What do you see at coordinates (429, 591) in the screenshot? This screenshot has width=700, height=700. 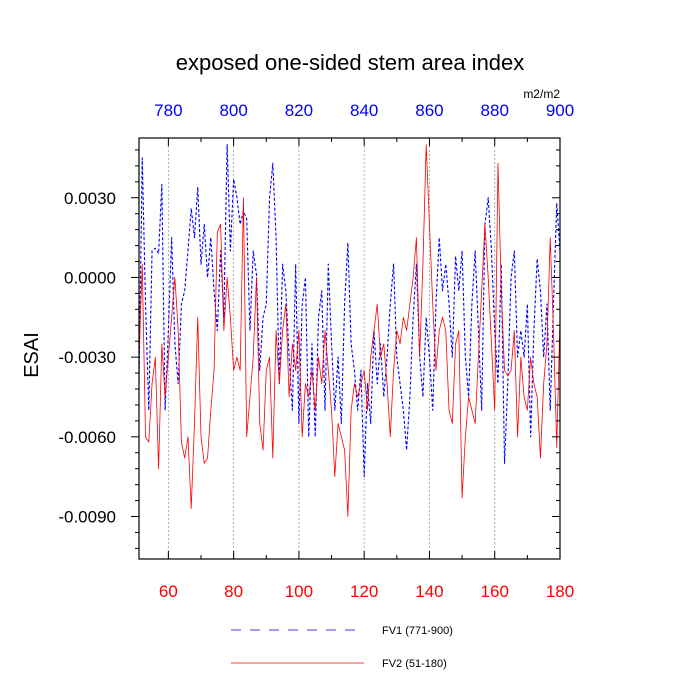 I see `x-tick-label-bottom: 140` at bounding box center [429, 591].